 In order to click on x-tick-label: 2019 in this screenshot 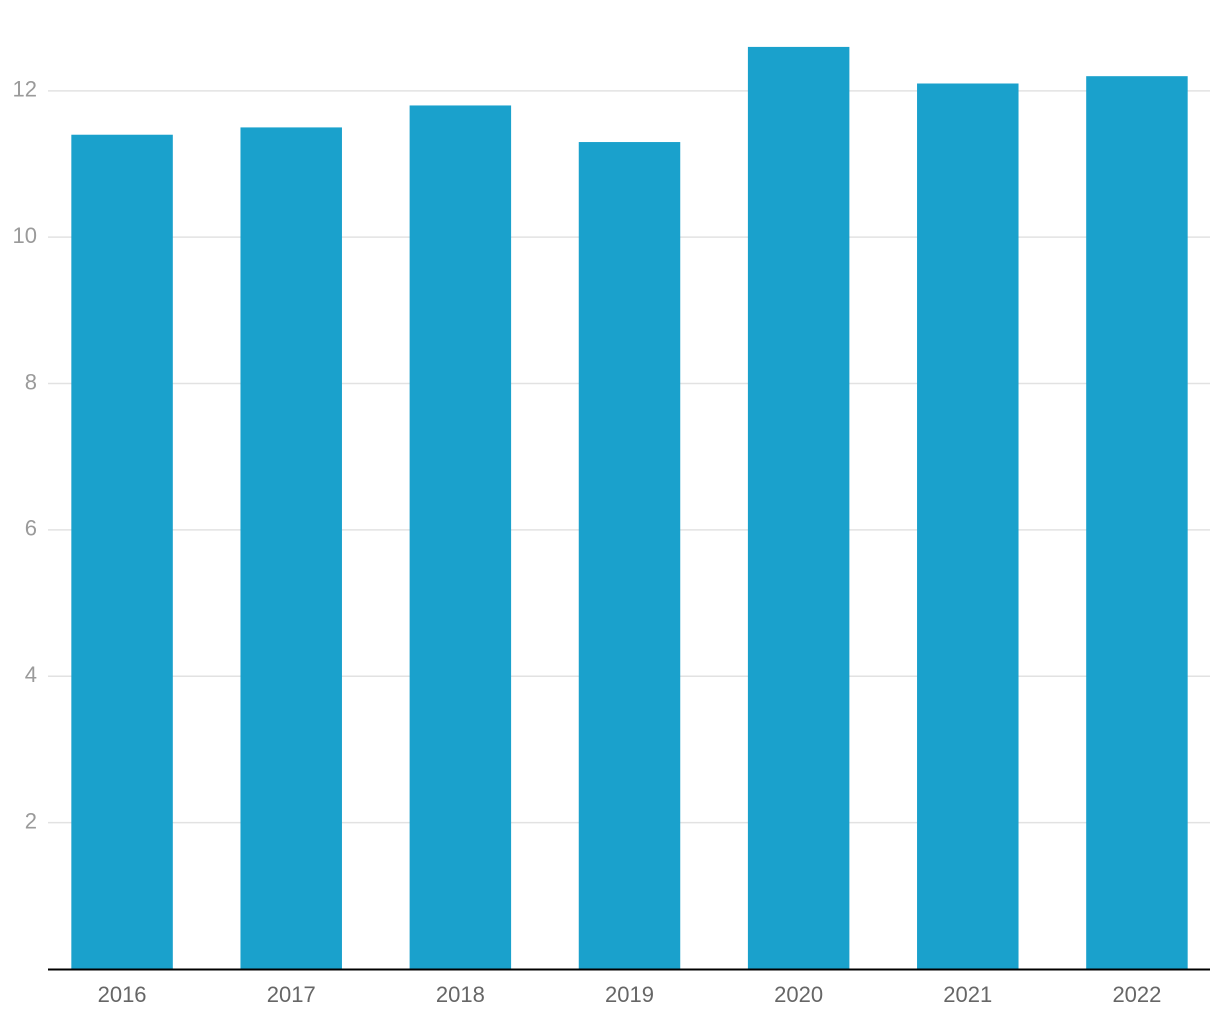, I will do `click(629, 994)`.